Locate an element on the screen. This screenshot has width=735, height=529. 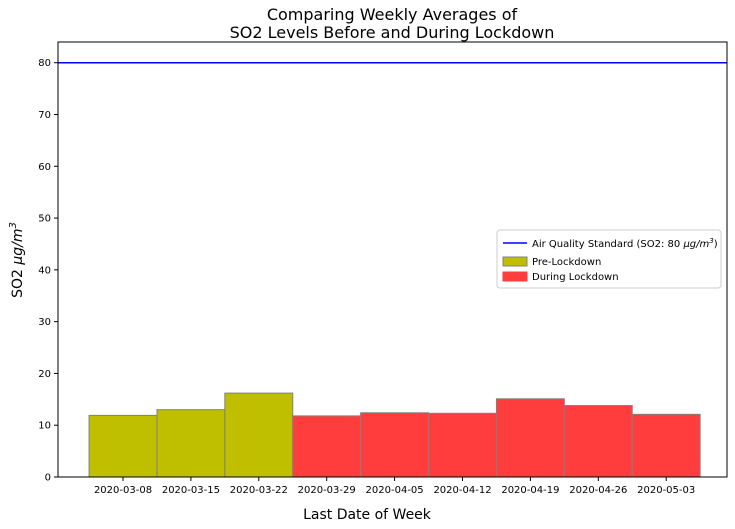
x-tick-label: 2020-03-15 is located at coordinates (191, 490).